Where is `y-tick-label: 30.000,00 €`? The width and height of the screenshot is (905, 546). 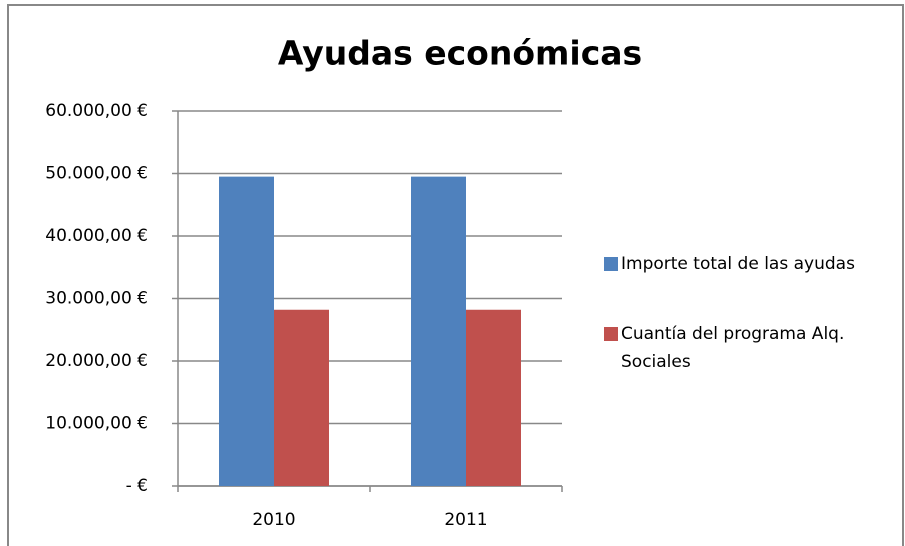 y-tick-label: 30.000,00 € is located at coordinates (96, 299).